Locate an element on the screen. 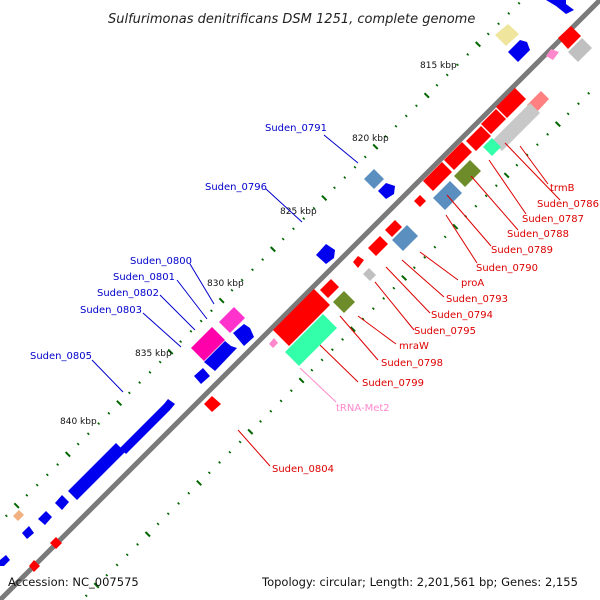 Image resolution: width=600 pixels, height=600 pixels. label-suden-0799: Suden_0799 is located at coordinates (393, 383).